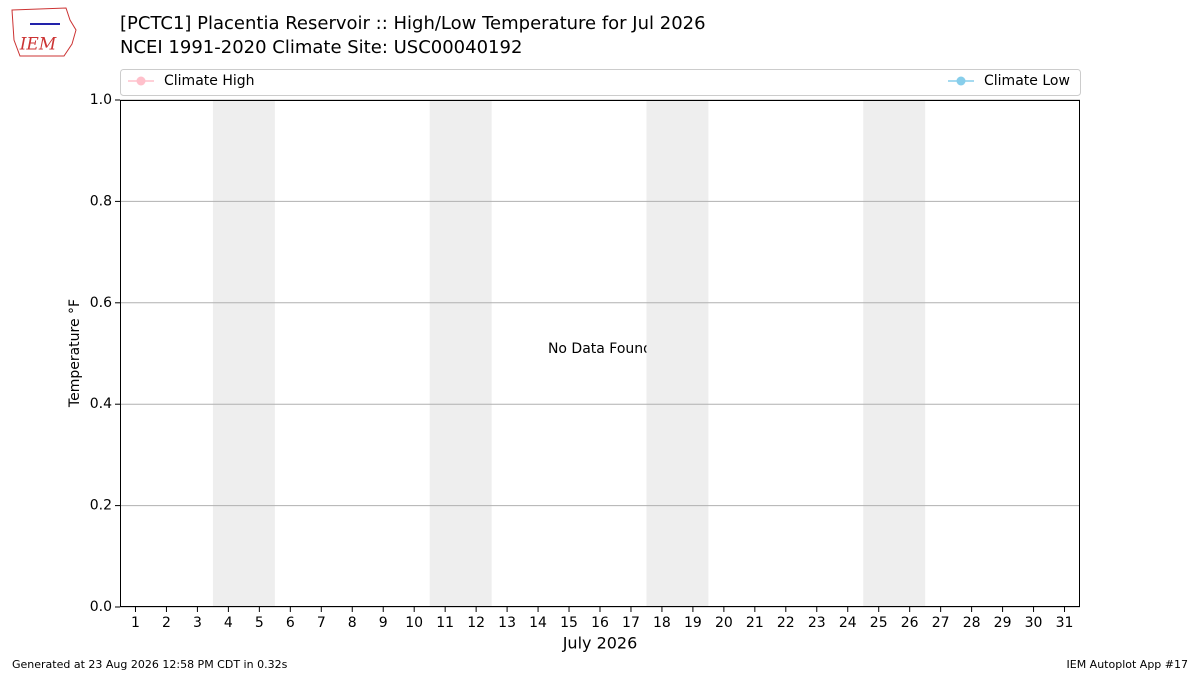 The image size is (1200, 675). Describe the element at coordinates (101, 303) in the screenshot. I see `y-tick-label: 0.6` at that location.